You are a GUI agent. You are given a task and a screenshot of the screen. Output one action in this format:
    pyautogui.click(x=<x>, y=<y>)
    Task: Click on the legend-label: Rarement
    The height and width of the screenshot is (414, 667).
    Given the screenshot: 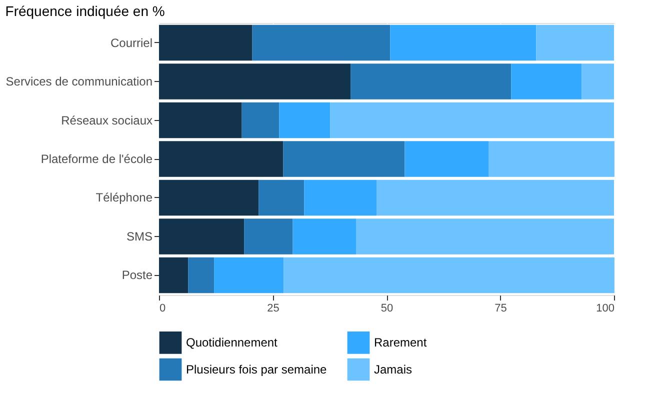 What is the action you would take?
    pyautogui.click(x=401, y=343)
    